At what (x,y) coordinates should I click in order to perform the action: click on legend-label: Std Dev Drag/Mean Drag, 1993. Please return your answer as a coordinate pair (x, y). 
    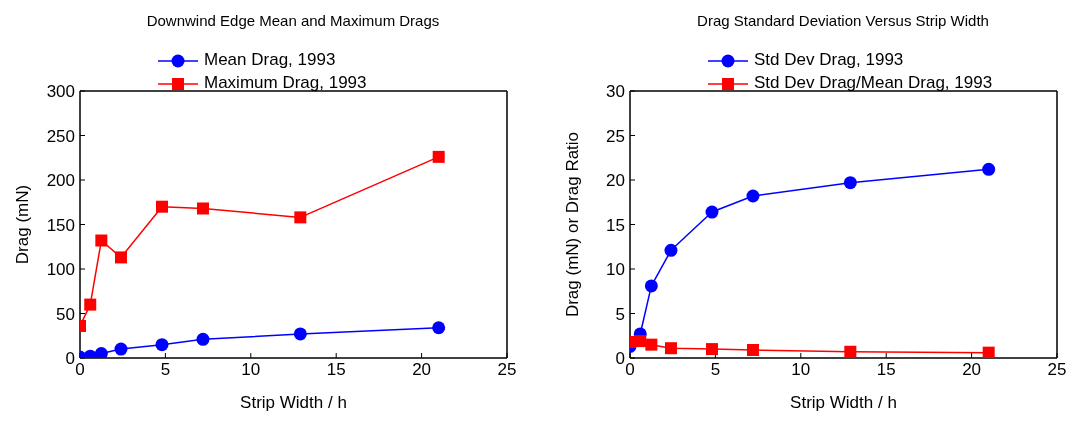
    Looking at the image, I should click on (873, 83).